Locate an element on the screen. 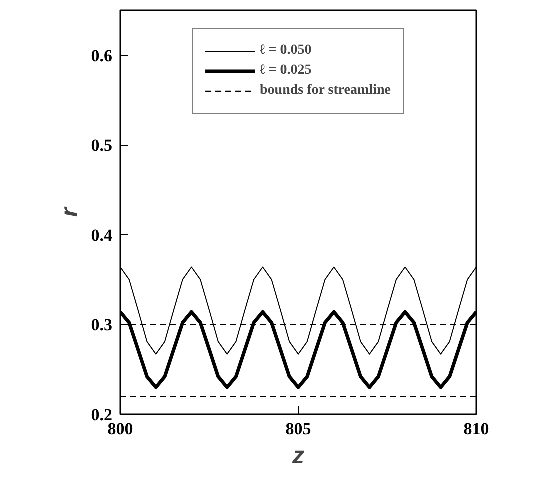  legend-label: ℓ = 0.050 is located at coordinates (286, 51).